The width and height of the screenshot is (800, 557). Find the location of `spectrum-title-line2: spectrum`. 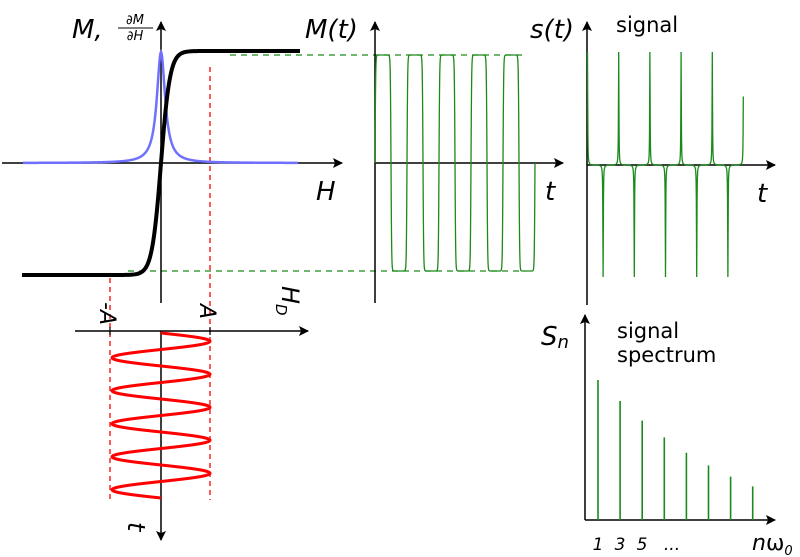

spectrum-title-line2: spectrum is located at coordinates (666, 355).